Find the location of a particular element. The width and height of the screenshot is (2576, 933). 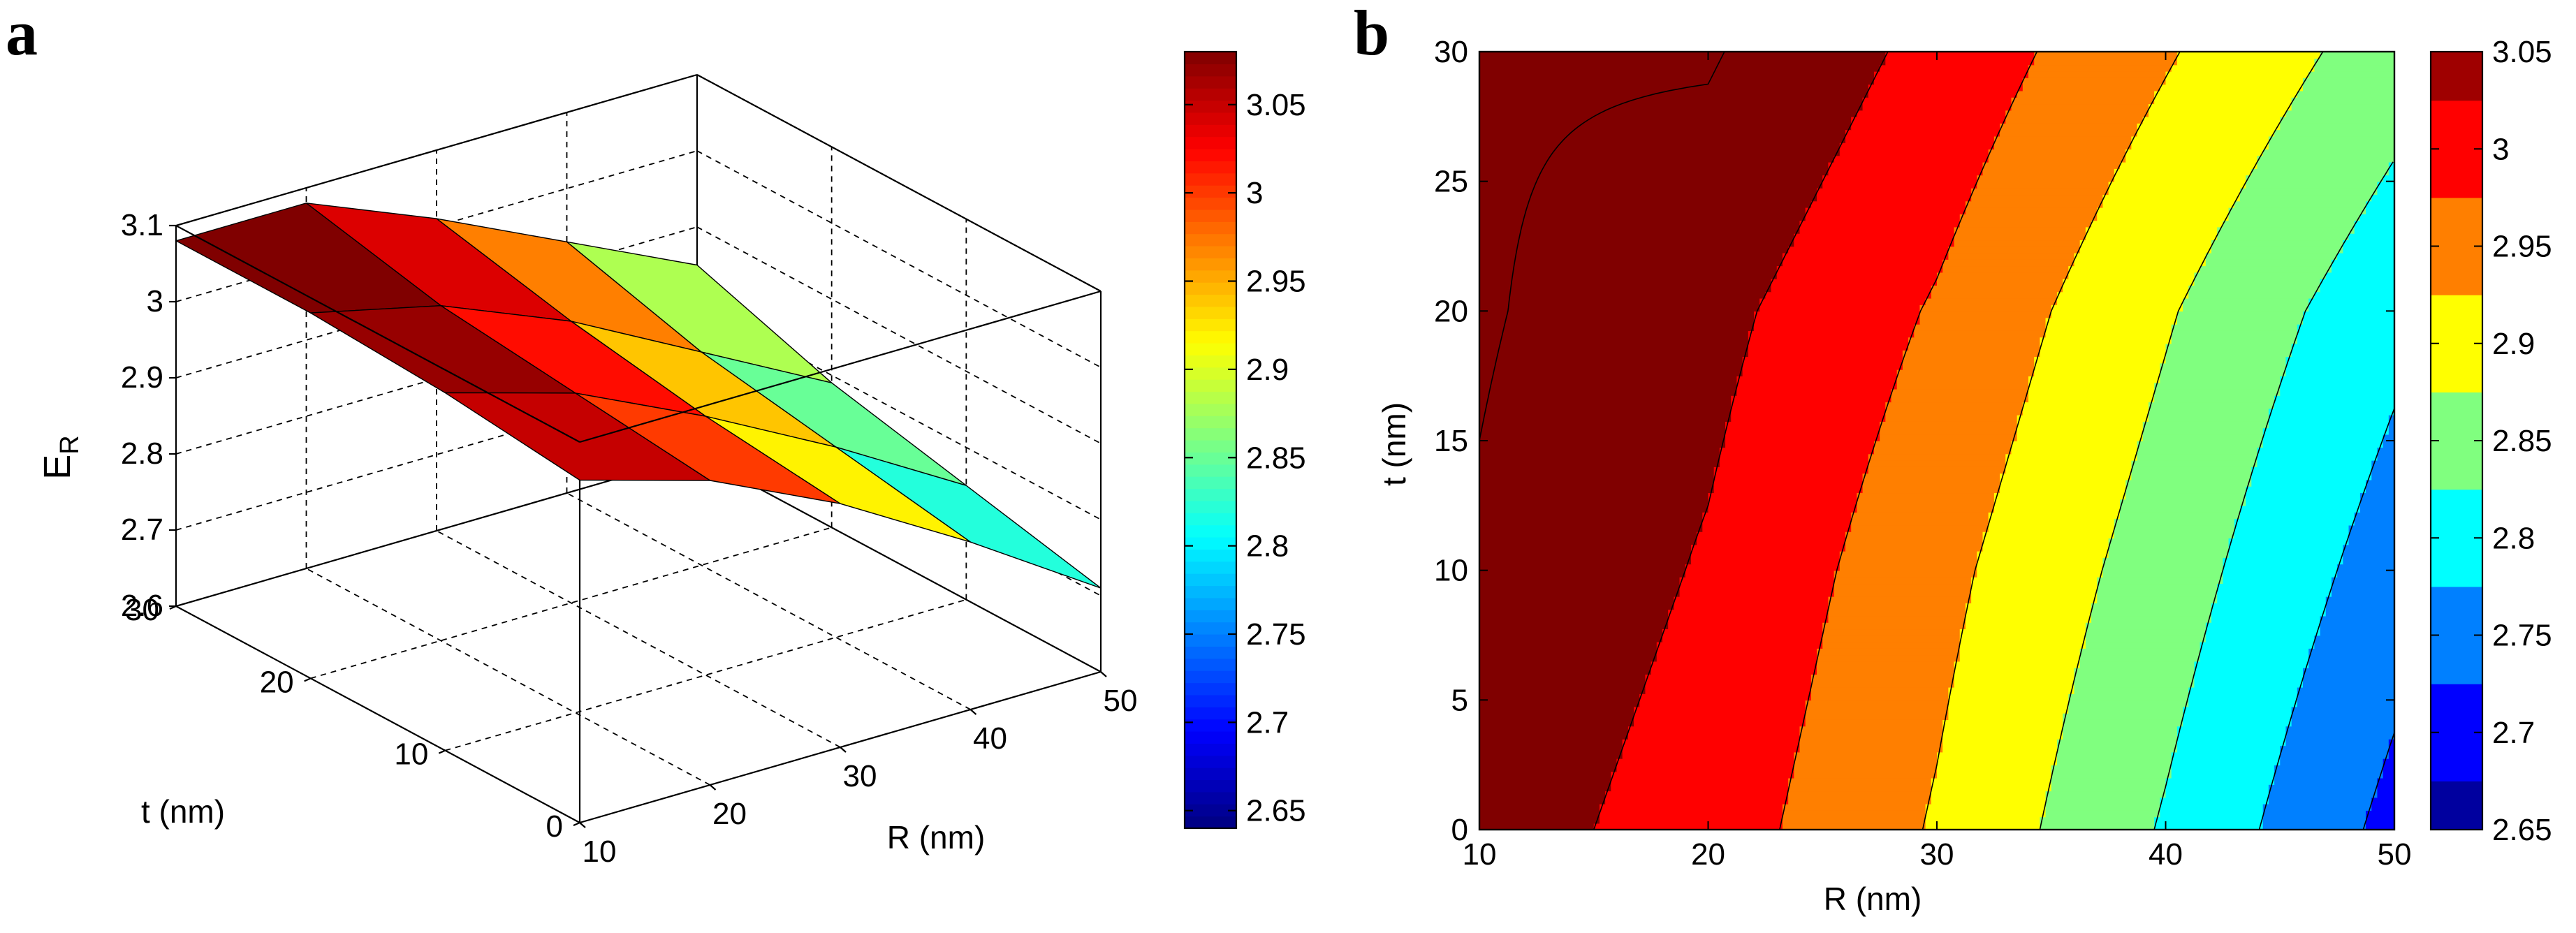

y-tick-label: 15 is located at coordinates (1451, 441).